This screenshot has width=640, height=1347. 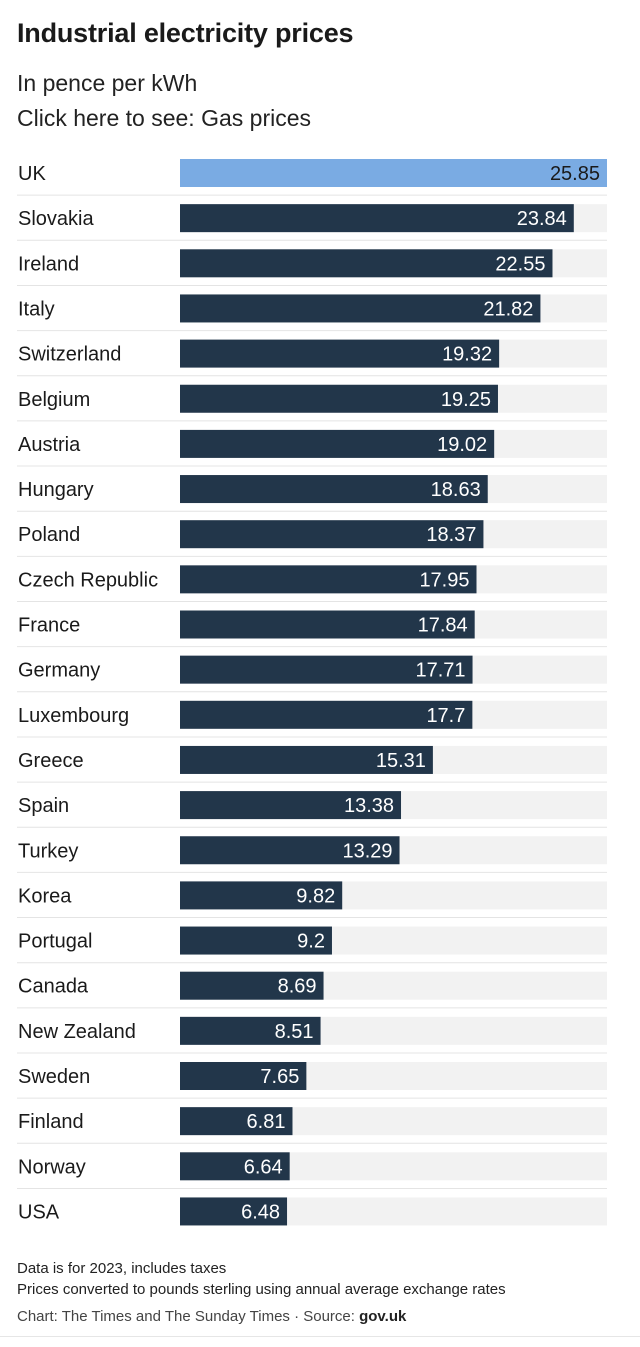 I want to click on value-label: 7.65, so click(x=279, y=1077).